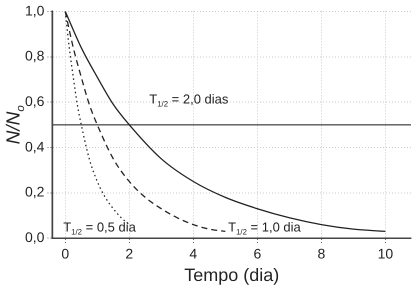  Describe the element at coordinates (129, 253) in the screenshot. I see `x-tick-label: 2` at that location.